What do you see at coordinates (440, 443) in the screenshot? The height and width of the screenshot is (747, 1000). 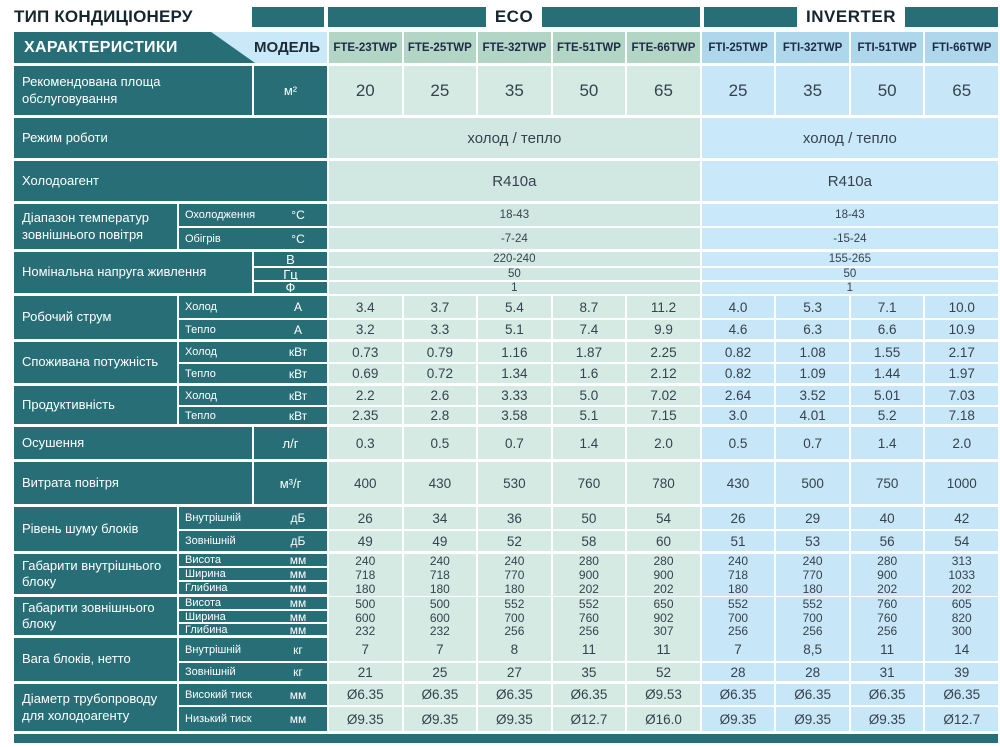 I see `eco-value-cell: 0.5` at bounding box center [440, 443].